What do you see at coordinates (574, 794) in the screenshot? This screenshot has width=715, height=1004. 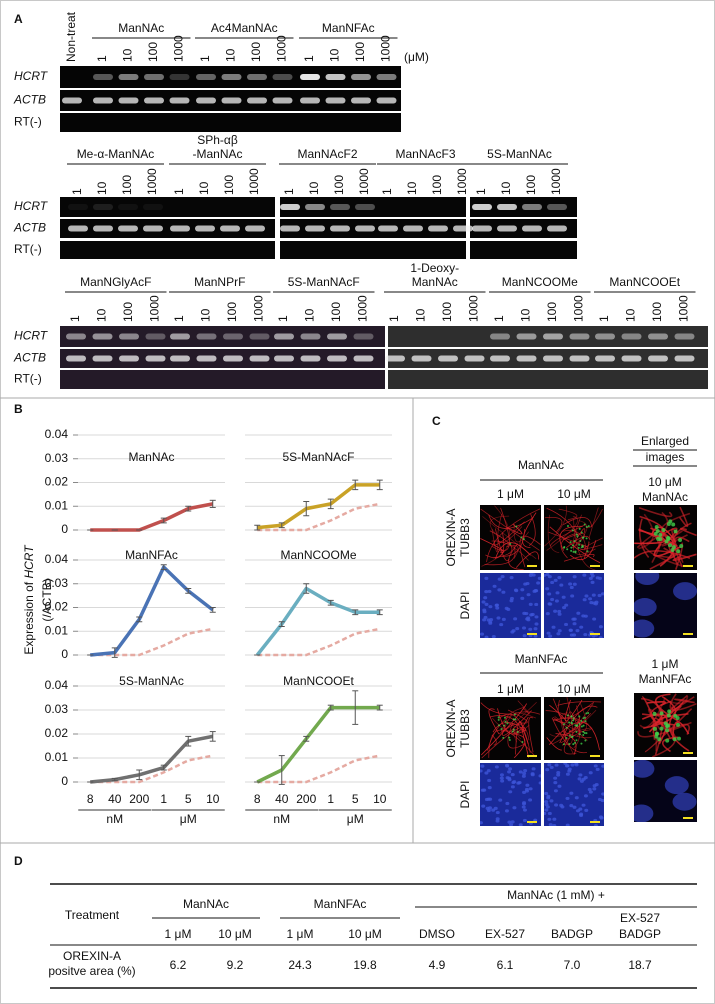 I see `micrograph` at bounding box center [574, 794].